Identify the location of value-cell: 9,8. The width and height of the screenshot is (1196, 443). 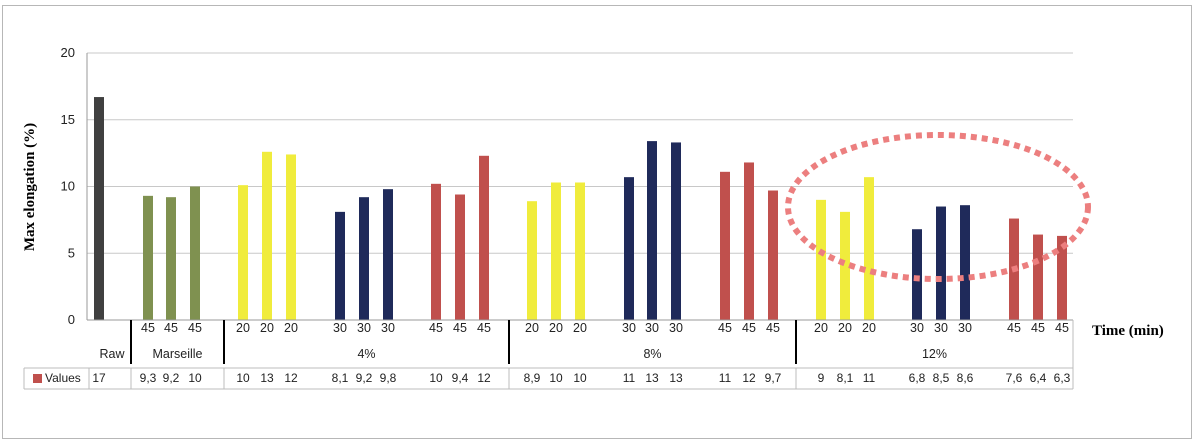
(388, 378).